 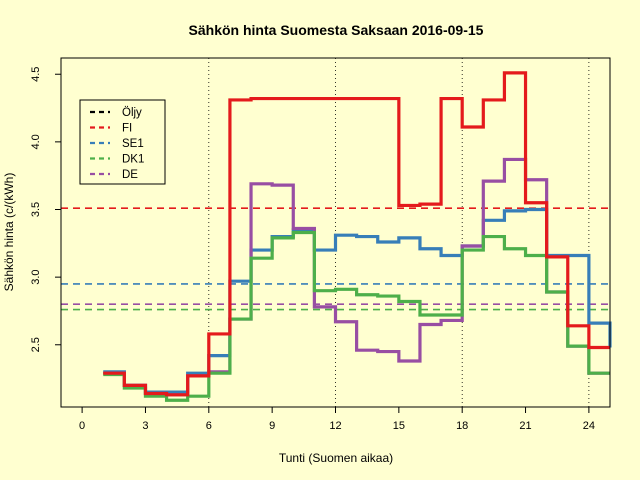 What do you see at coordinates (133, 144) in the screenshot?
I see `legend-label-se1: SE1` at bounding box center [133, 144].